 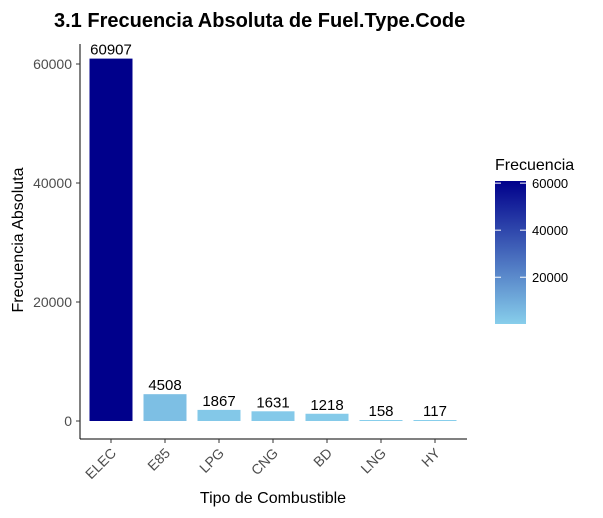 What do you see at coordinates (435, 411) in the screenshot?
I see `data-label: 117` at bounding box center [435, 411].